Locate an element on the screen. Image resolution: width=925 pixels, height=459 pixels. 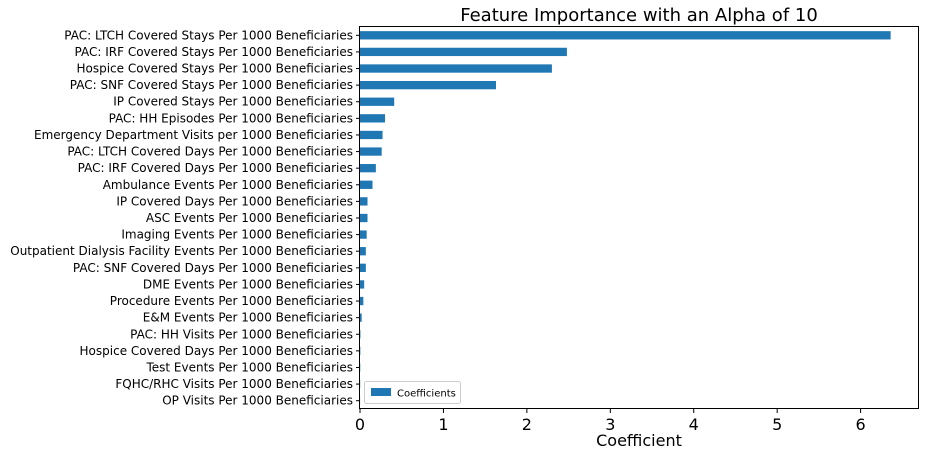
x-tick-label: 1 is located at coordinates (443, 424).